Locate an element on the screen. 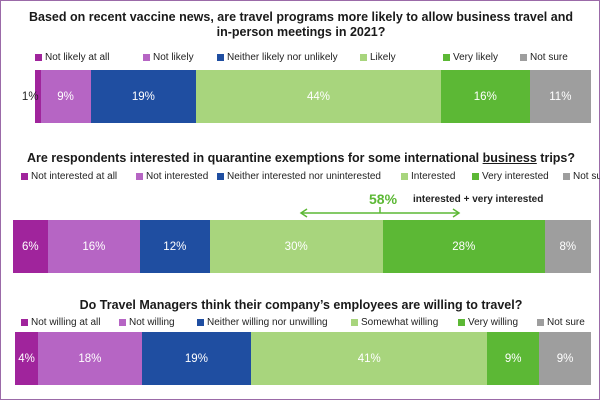 This screenshot has width=600, height=401. chart-2-bar: 6% 16% 12% 30% 28% 8% is located at coordinates (302, 246).